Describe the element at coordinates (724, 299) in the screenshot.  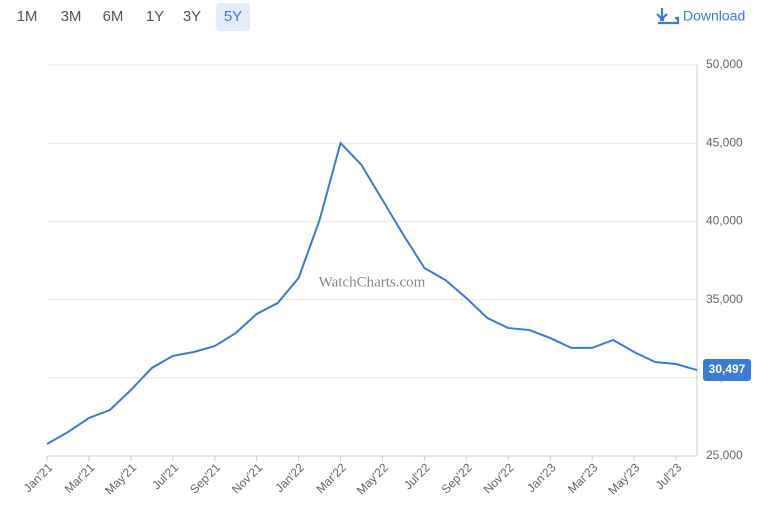
I see `y-tick-label: 35,000` at that location.